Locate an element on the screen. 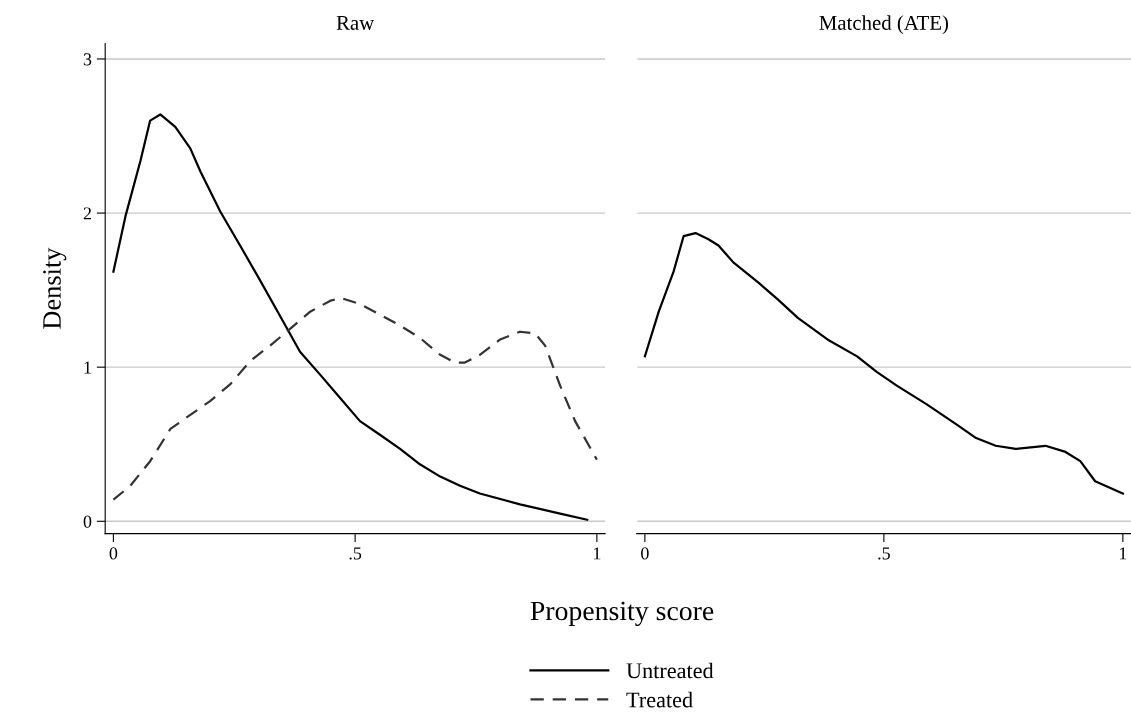 Image resolution: width=1131 pixels, height=726 pixels. chart-title: Matched (ATE) is located at coordinates (884, 25).